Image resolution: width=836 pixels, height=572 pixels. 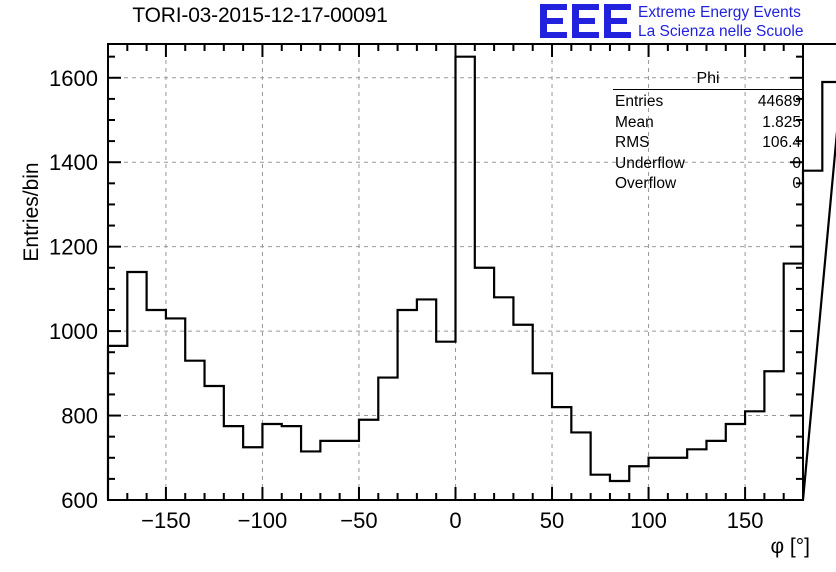 What do you see at coordinates (73, 162) in the screenshot?
I see `y-tick-label: 1400` at bounding box center [73, 162].